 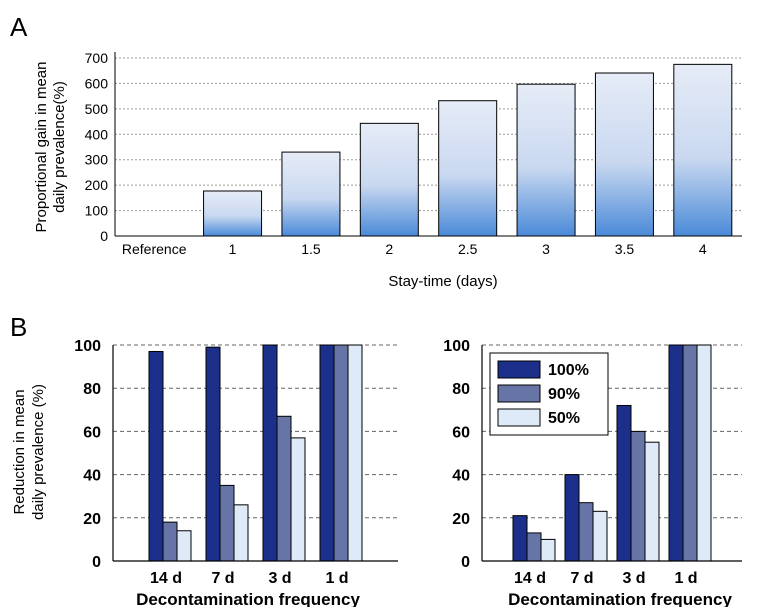 I want to click on br-x-tick-label: 7 d, so click(x=581, y=578).